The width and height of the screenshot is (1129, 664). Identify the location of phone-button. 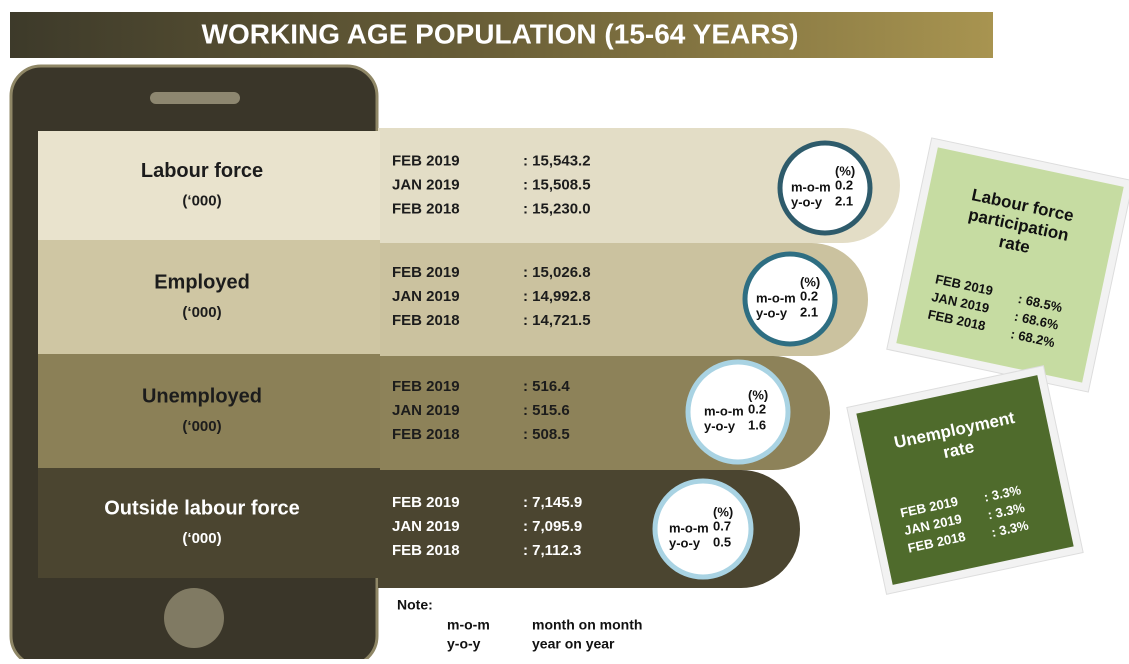
(194, 618).